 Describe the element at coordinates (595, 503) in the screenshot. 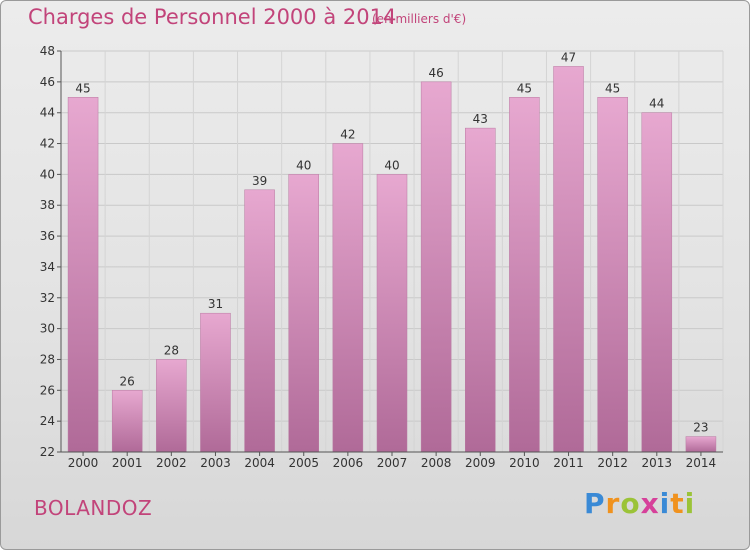

I see `logo-letter: P` at that location.